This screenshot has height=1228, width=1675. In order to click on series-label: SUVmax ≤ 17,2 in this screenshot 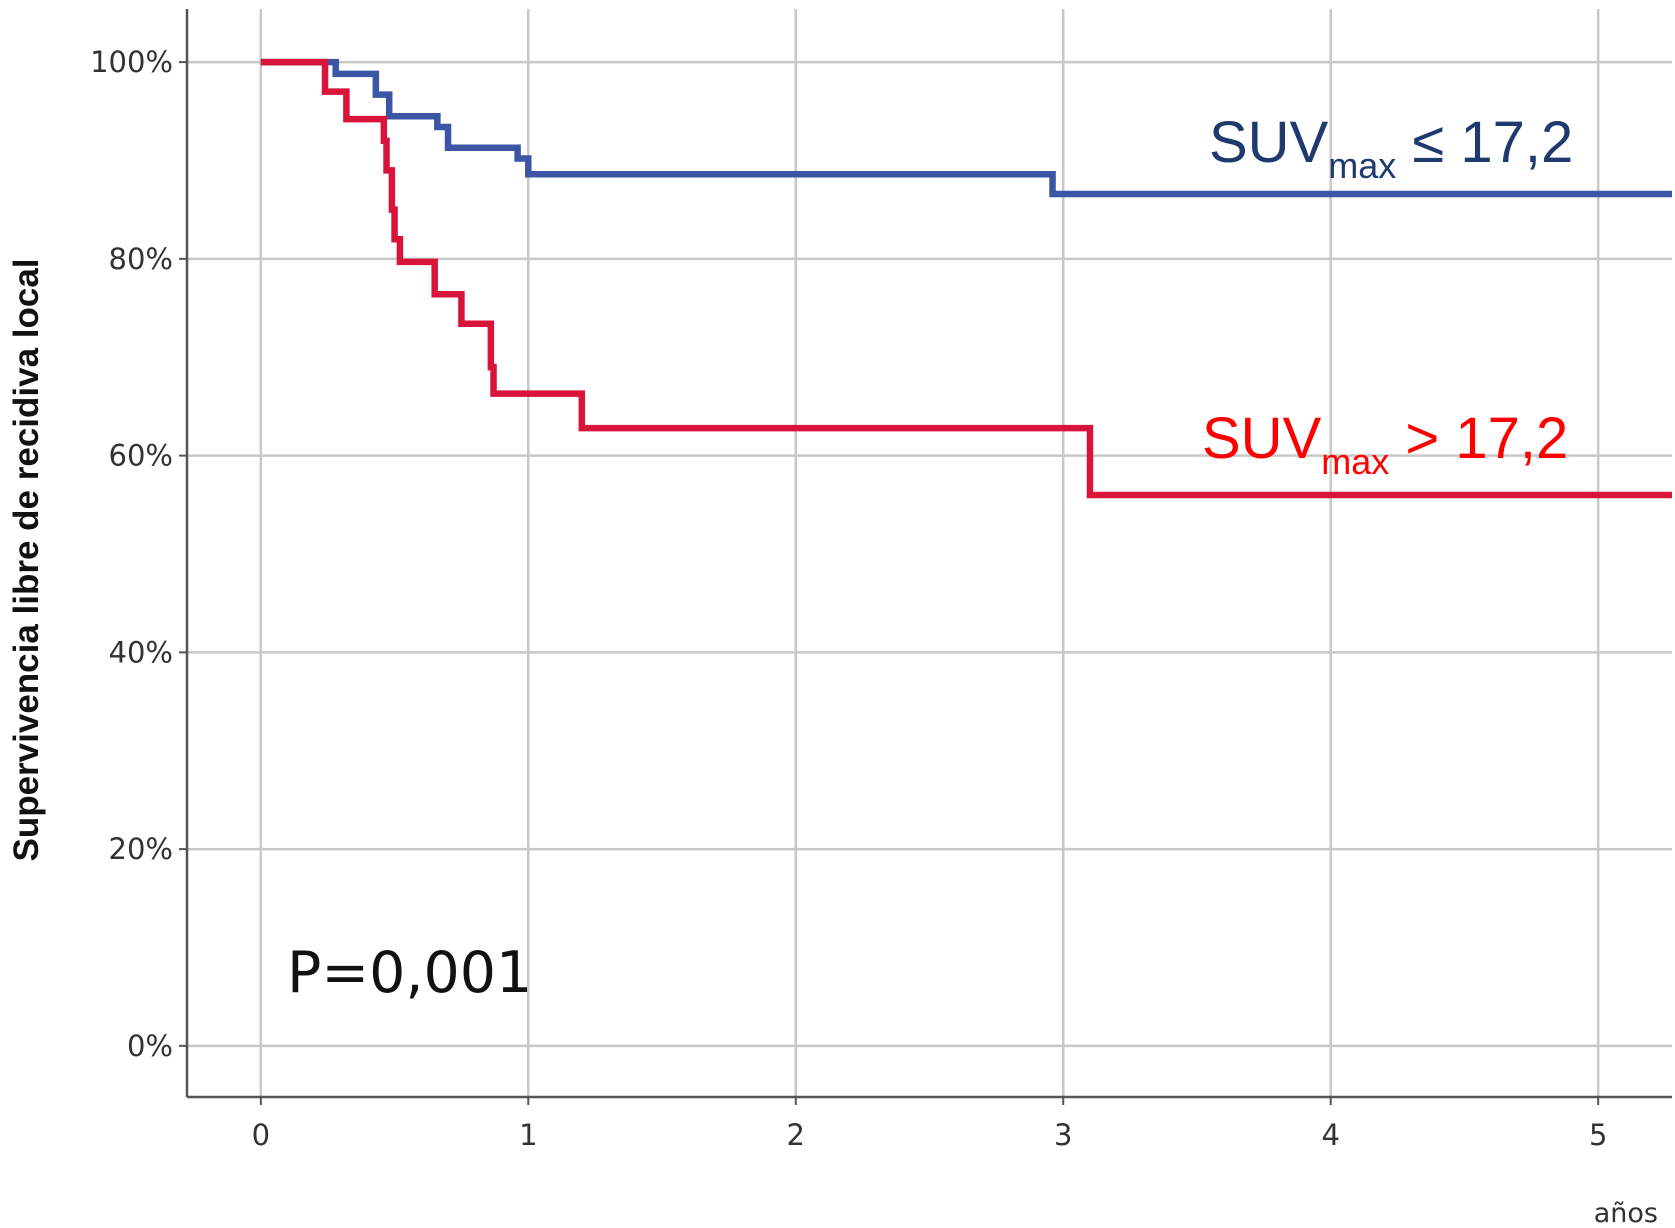, I will do `click(1391, 148)`.